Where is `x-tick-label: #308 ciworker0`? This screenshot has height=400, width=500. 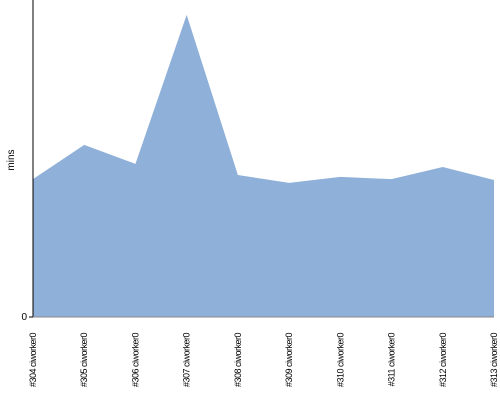
x-tick-label: #308 ciworker0 is located at coordinates (238, 360).